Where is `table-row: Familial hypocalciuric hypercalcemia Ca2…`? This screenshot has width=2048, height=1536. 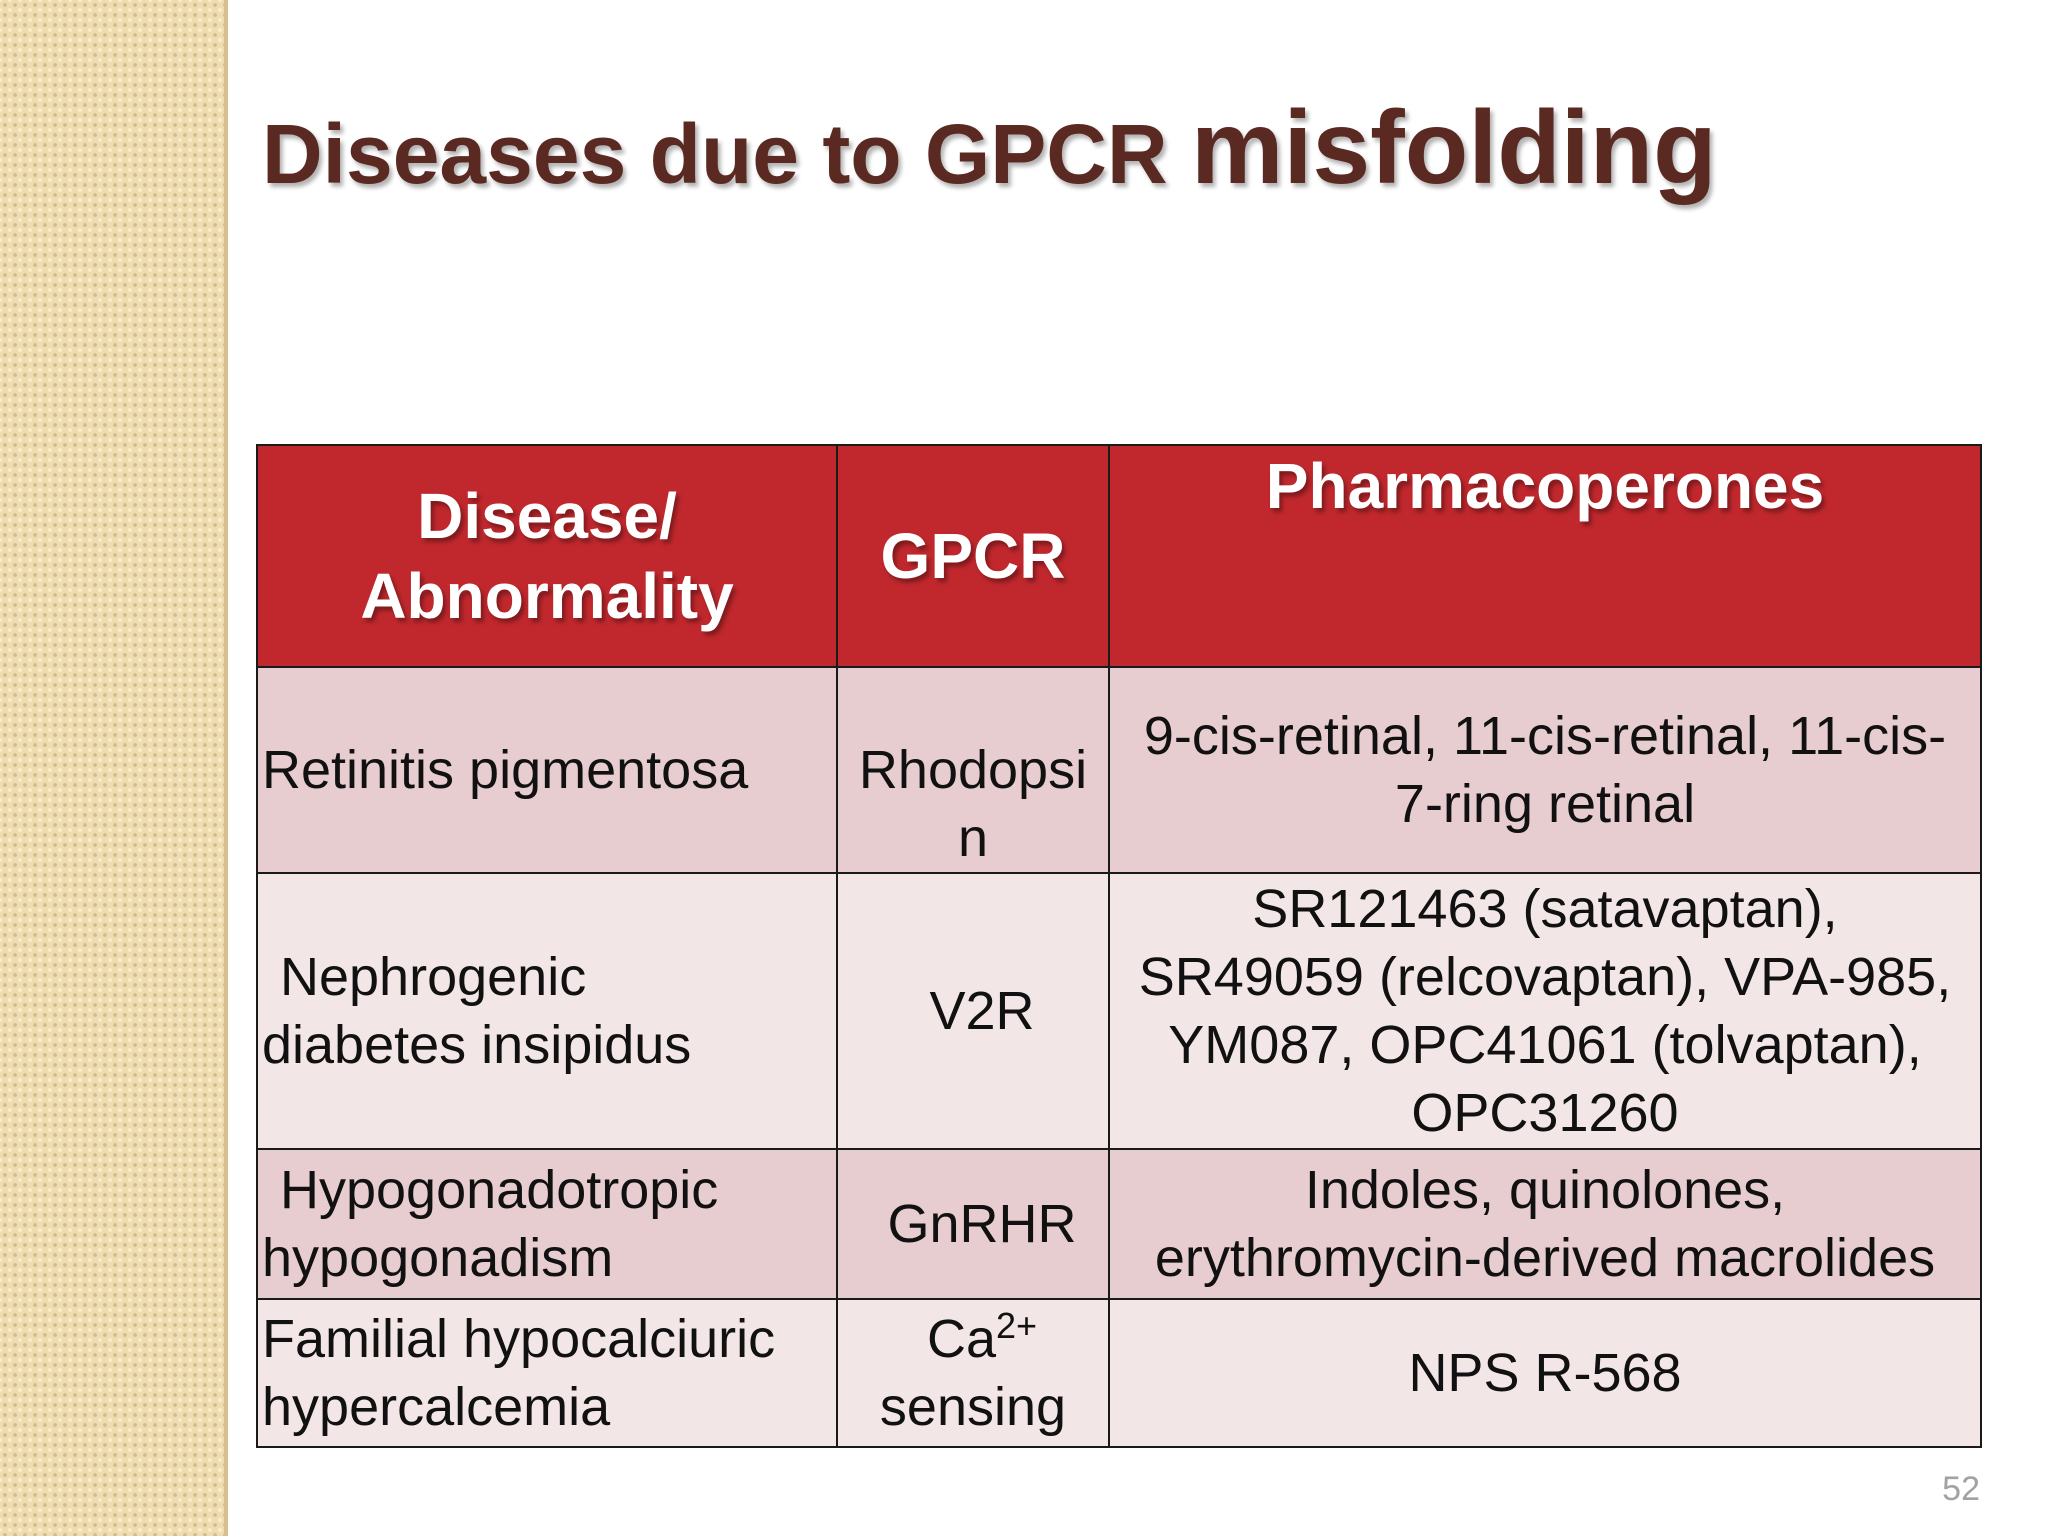
table-row: Familial hypocalciuric hypercalcemia Ca2… is located at coordinates (1119, 1373).